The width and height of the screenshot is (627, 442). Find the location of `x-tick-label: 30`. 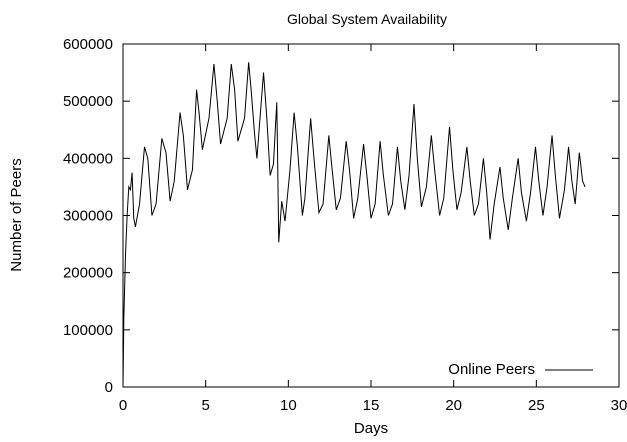

x-tick-label: 30 is located at coordinates (619, 405).